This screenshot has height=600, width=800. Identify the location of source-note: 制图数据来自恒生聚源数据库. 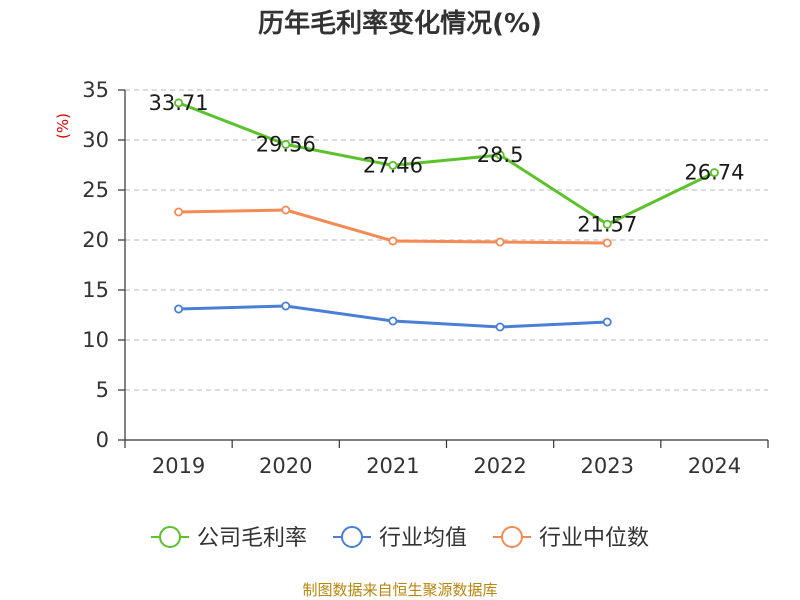
(399, 590).